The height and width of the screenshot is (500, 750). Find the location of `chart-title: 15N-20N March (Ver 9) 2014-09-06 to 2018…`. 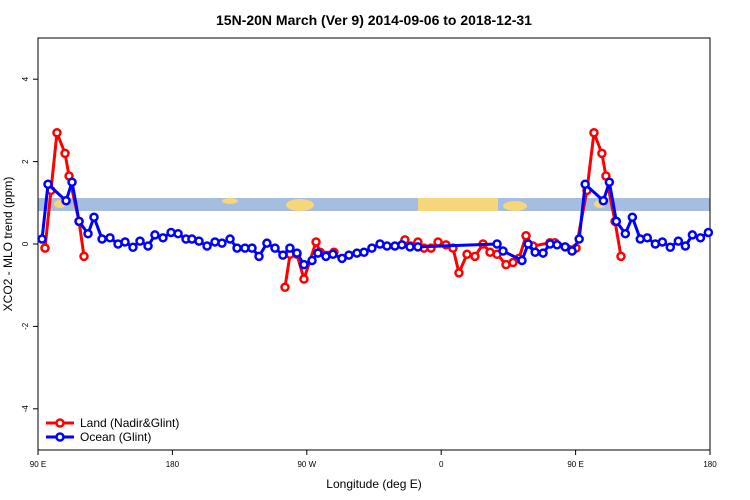

chart-title: 15N-20N March (Ver 9) 2014-09-06 to 2018… is located at coordinates (374, 20).